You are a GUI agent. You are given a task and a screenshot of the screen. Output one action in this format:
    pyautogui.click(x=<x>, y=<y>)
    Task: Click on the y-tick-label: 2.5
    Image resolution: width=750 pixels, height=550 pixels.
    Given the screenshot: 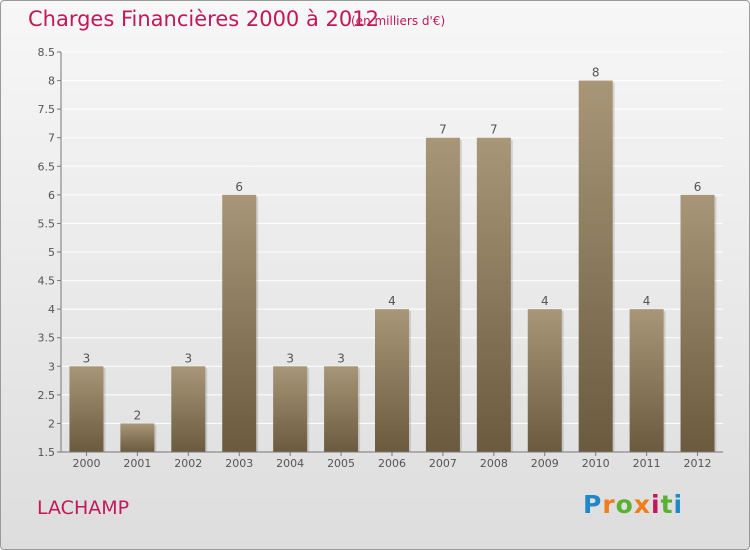 What is the action you would take?
    pyautogui.click(x=47, y=395)
    